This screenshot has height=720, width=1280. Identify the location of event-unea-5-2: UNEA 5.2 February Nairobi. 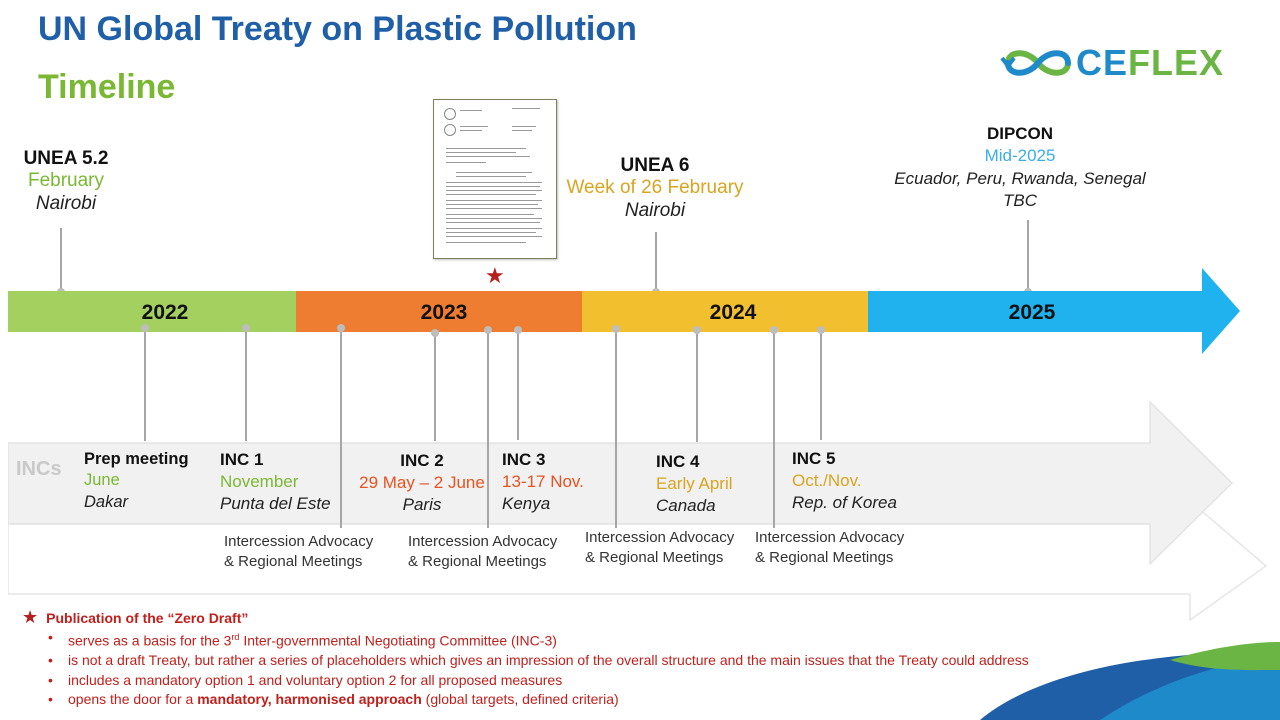
(66, 181).